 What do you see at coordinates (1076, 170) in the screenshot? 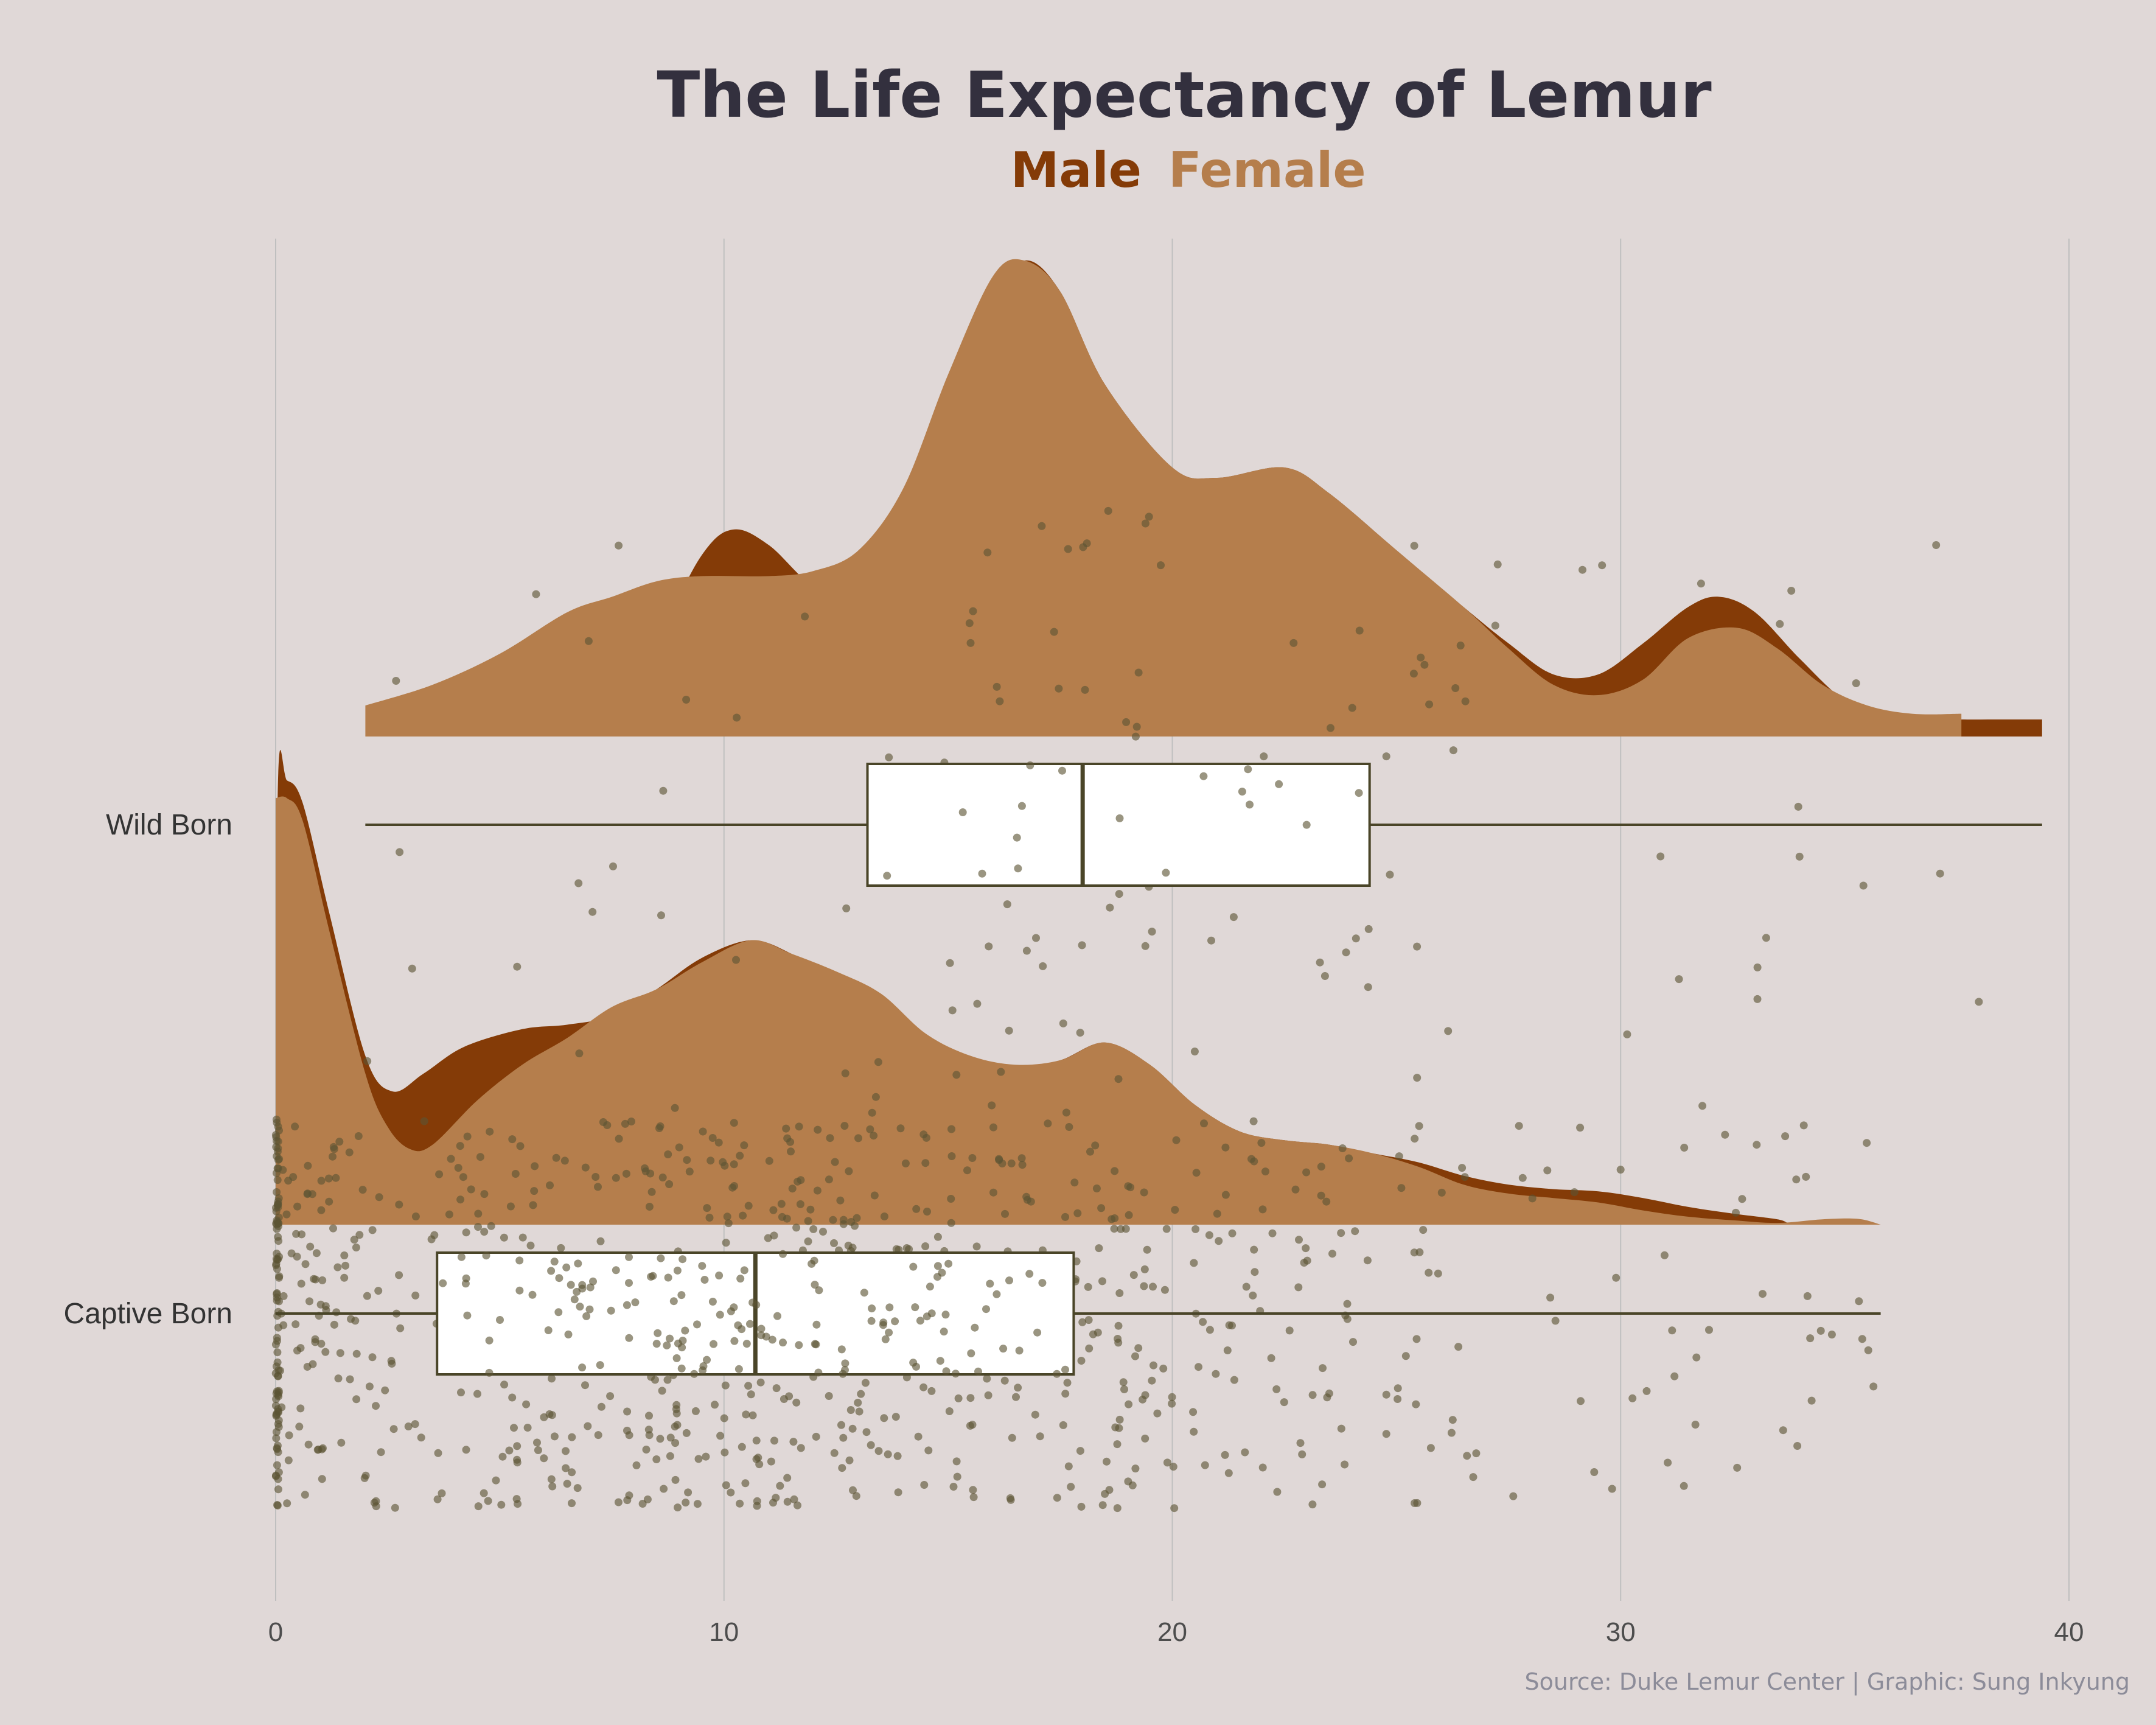
I see `legend-item-male: Male` at bounding box center [1076, 170].